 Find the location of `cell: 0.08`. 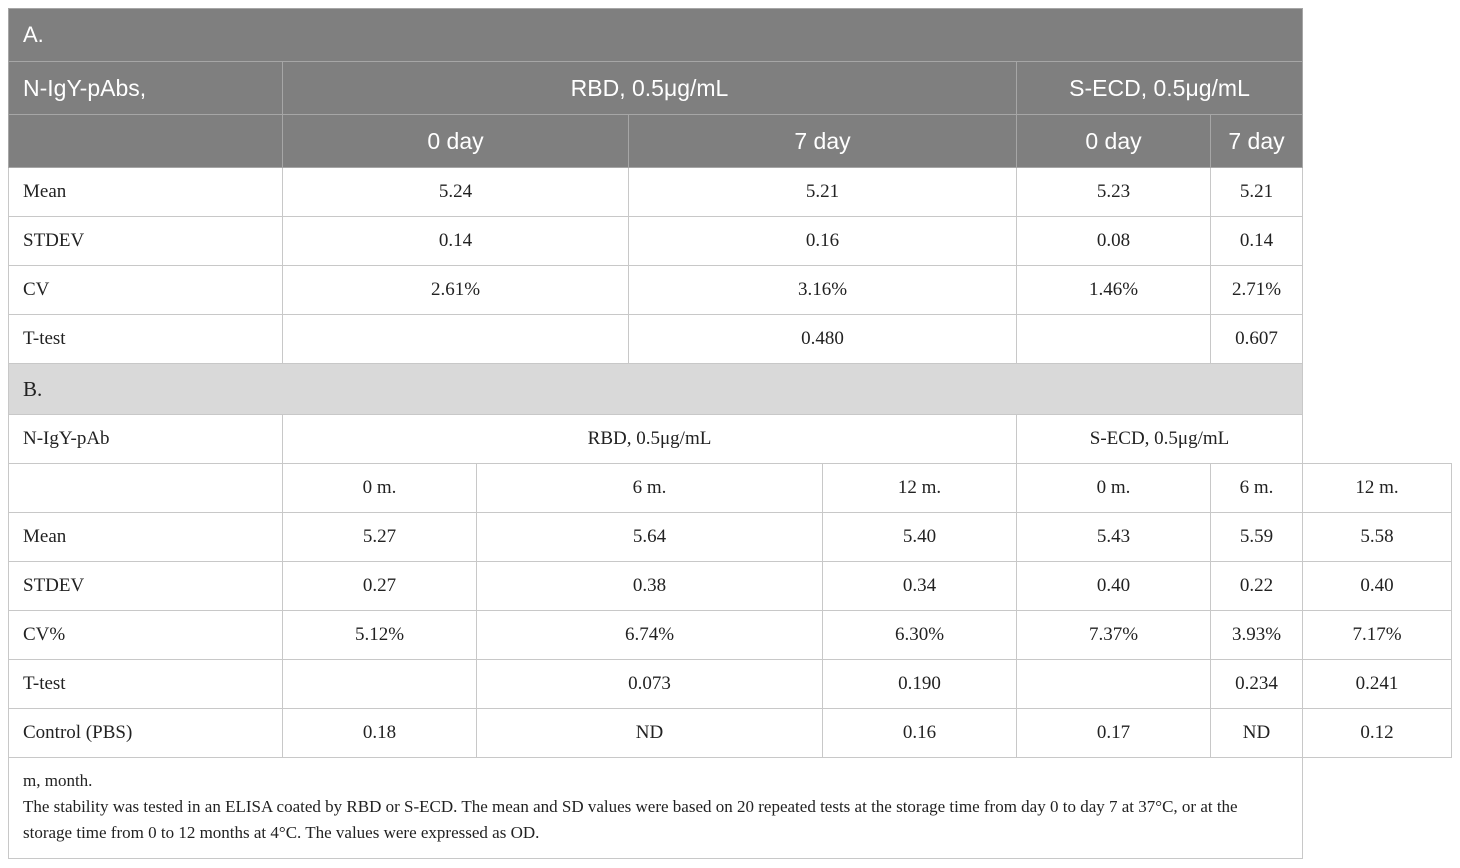

cell: 0.08 is located at coordinates (1113, 241).